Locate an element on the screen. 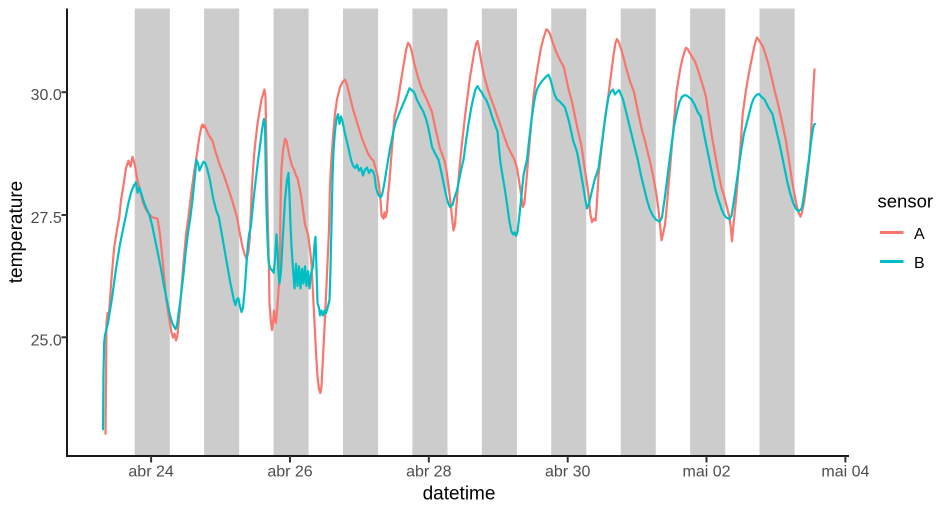 The height and width of the screenshot is (512, 950). svg-text: mai 04 is located at coordinates (845, 472).